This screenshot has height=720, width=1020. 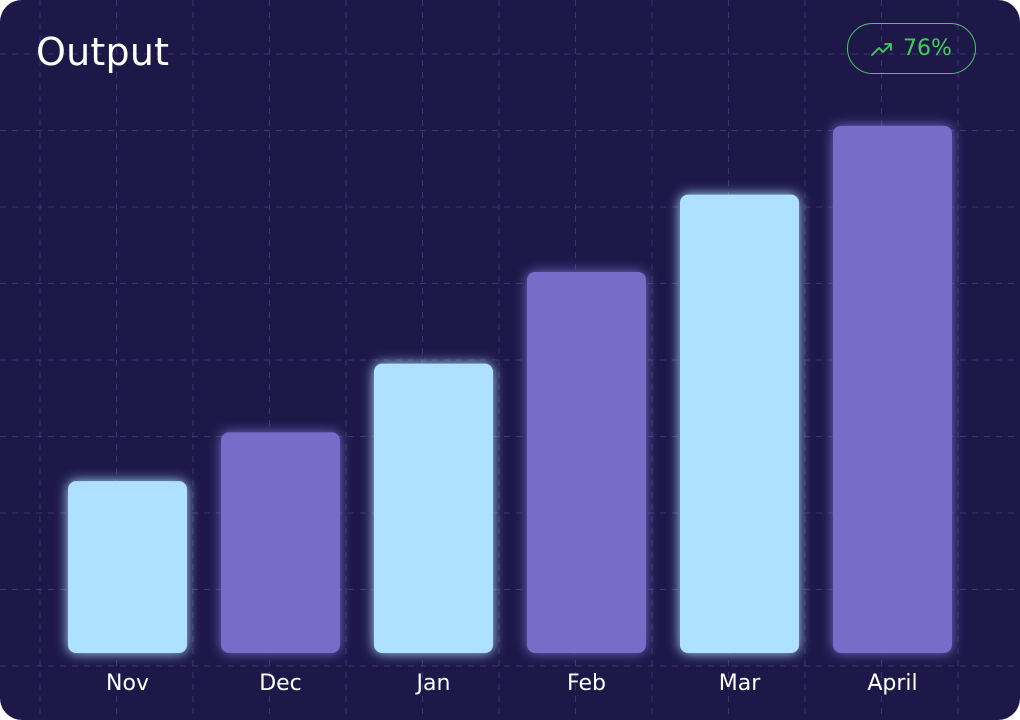 I want to click on bar-april, so click(x=892, y=389).